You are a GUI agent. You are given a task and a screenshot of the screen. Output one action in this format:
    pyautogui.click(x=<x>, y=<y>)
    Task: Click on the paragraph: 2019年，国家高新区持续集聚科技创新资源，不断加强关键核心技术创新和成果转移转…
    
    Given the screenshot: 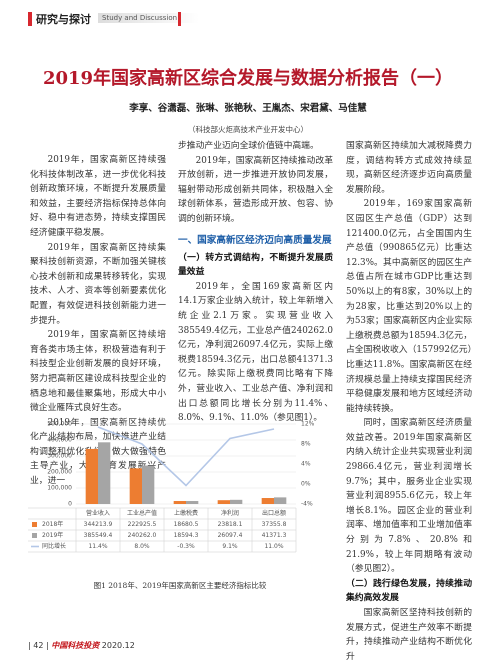 What is the action you would take?
    pyautogui.click(x=98, y=284)
    